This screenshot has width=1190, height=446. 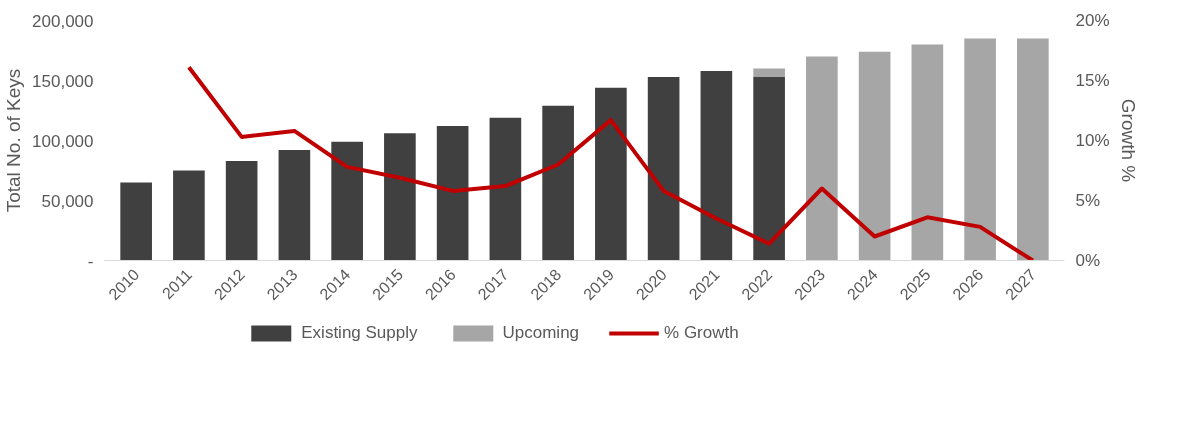 I want to click on y2-tick-label: 0%, so click(x=1088, y=260).